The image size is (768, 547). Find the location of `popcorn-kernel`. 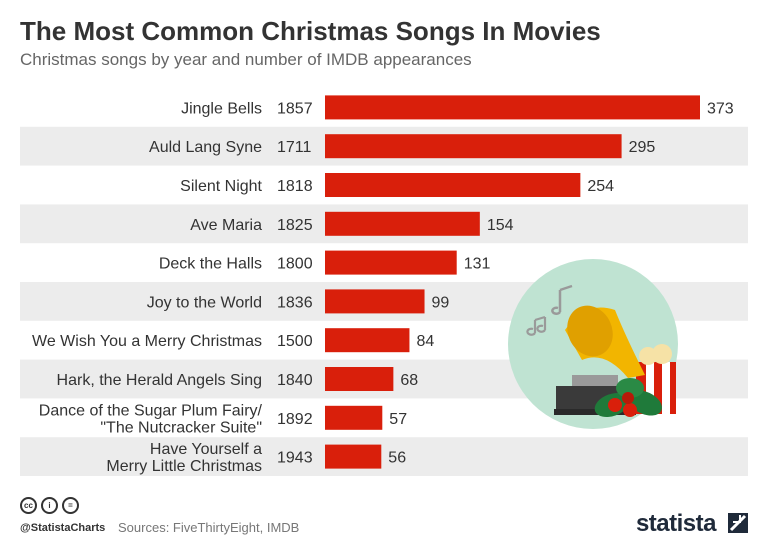

popcorn-kernel is located at coordinates (662, 354).